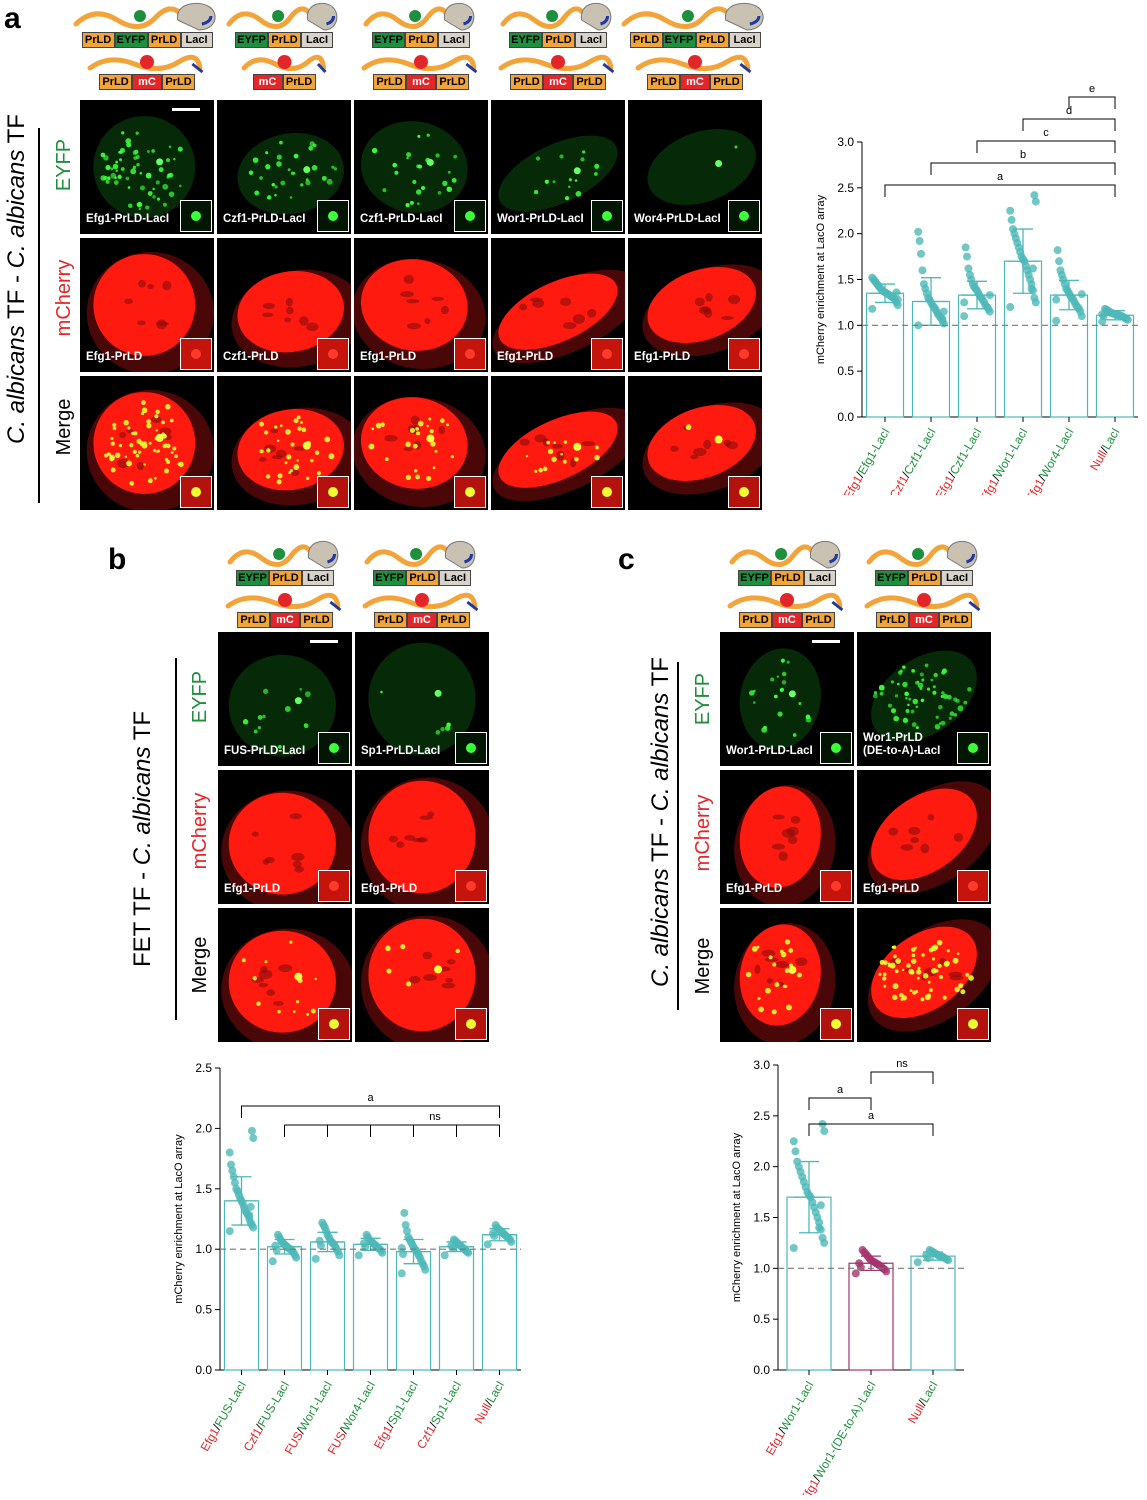  Describe the element at coordinates (200, 697) in the screenshot. I see `panel-b-eyfp-channel-label: EYFP` at that location.